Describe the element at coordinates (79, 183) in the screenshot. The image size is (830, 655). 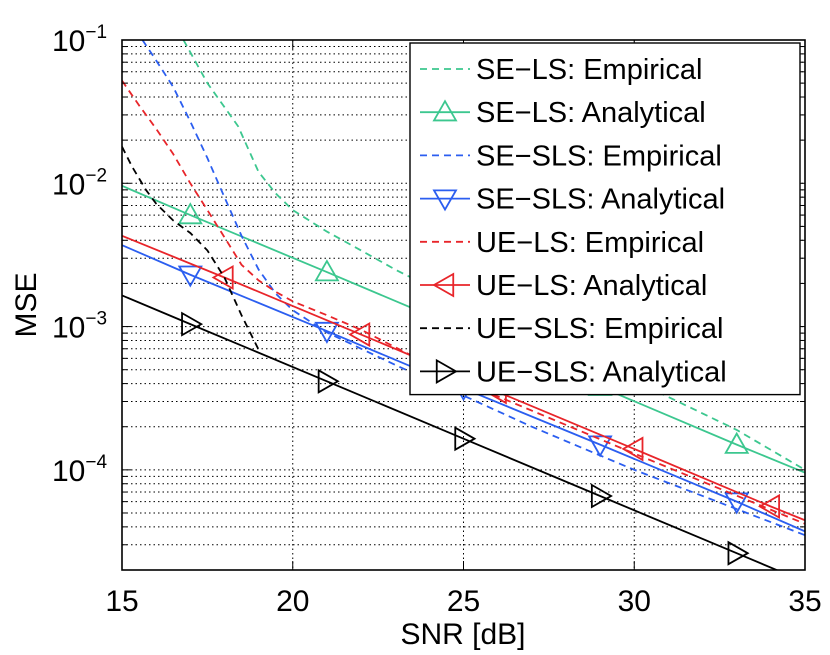
I see `y-tick-label: 10⁻²` at that location.